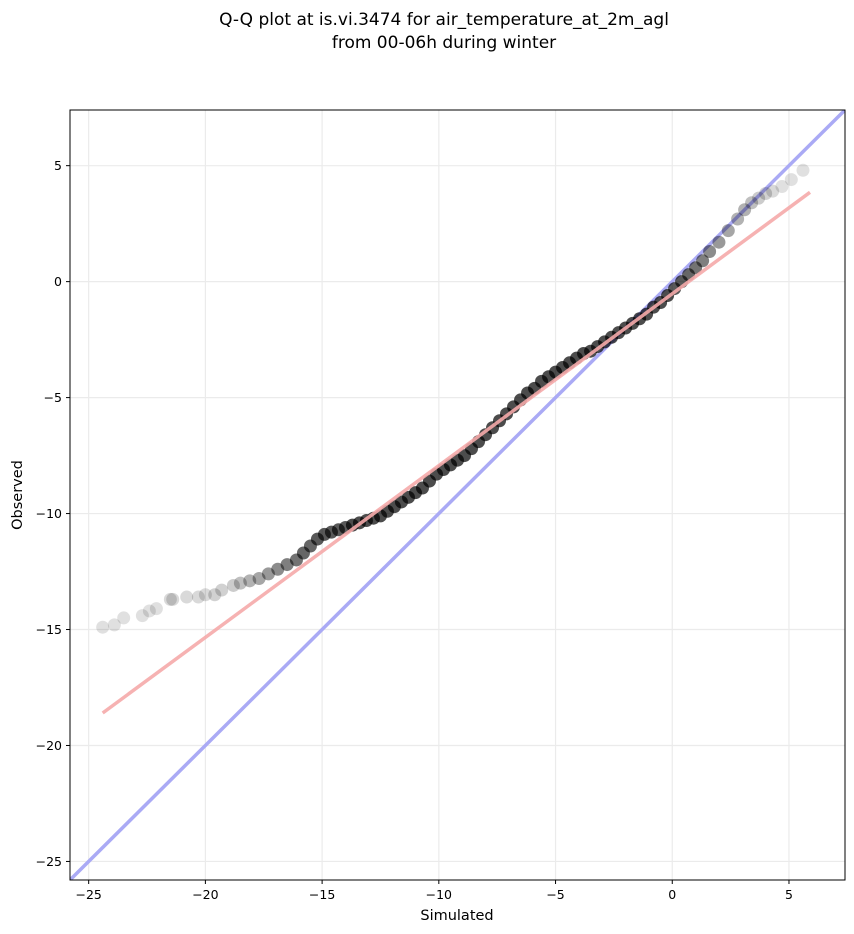  Describe the element at coordinates (49, 861) in the screenshot. I see `y-tick-label-0: −25` at that location.